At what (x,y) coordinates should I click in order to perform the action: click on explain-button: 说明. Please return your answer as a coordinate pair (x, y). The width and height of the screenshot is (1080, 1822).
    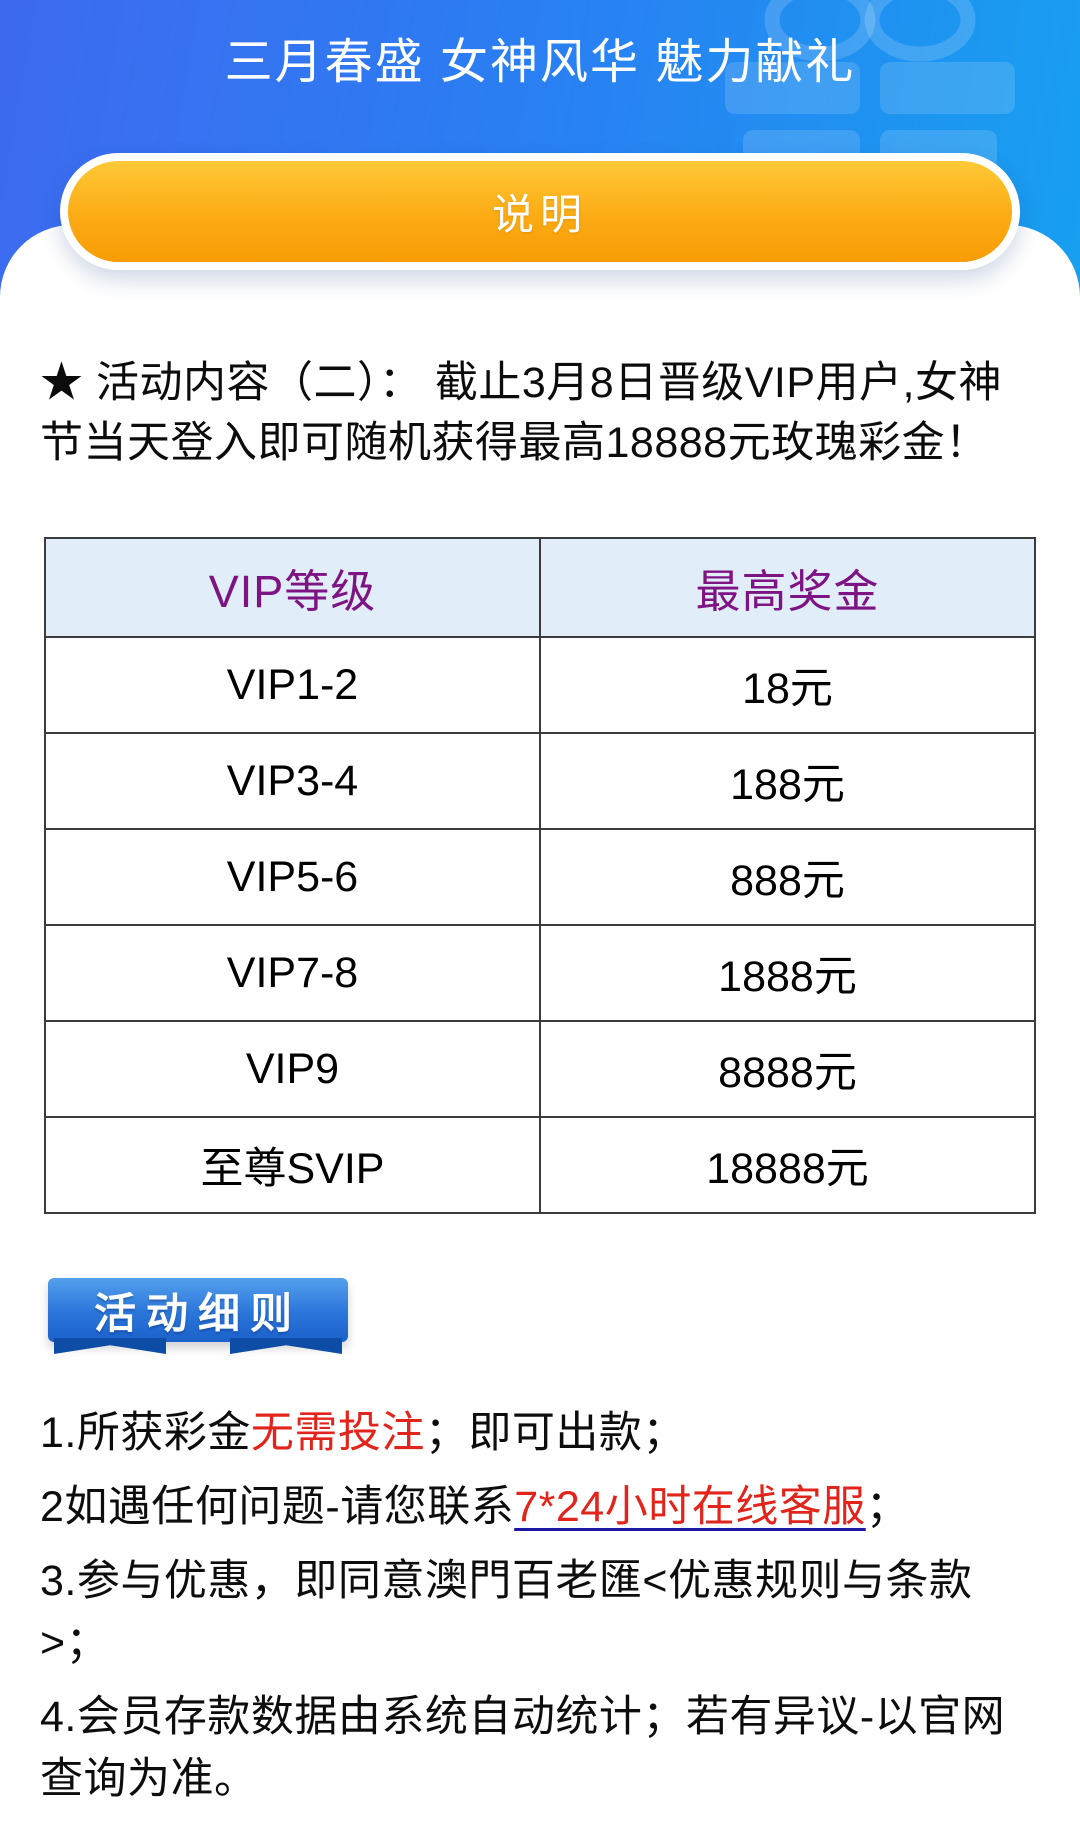
    Looking at the image, I should click on (540, 211).